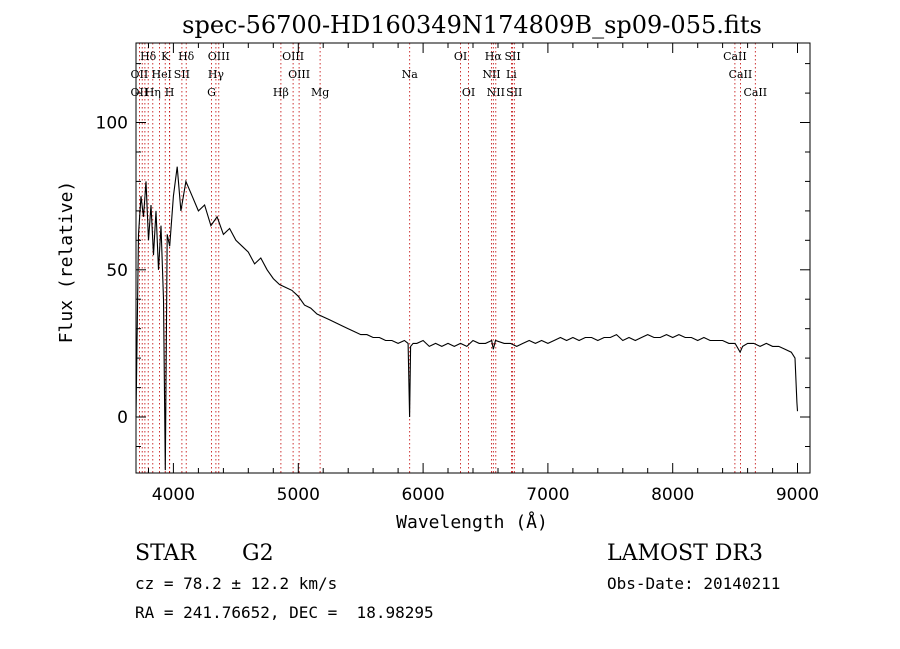  What do you see at coordinates (797, 495) in the screenshot?
I see `x-tick-label-5: 9000` at bounding box center [797, 495].